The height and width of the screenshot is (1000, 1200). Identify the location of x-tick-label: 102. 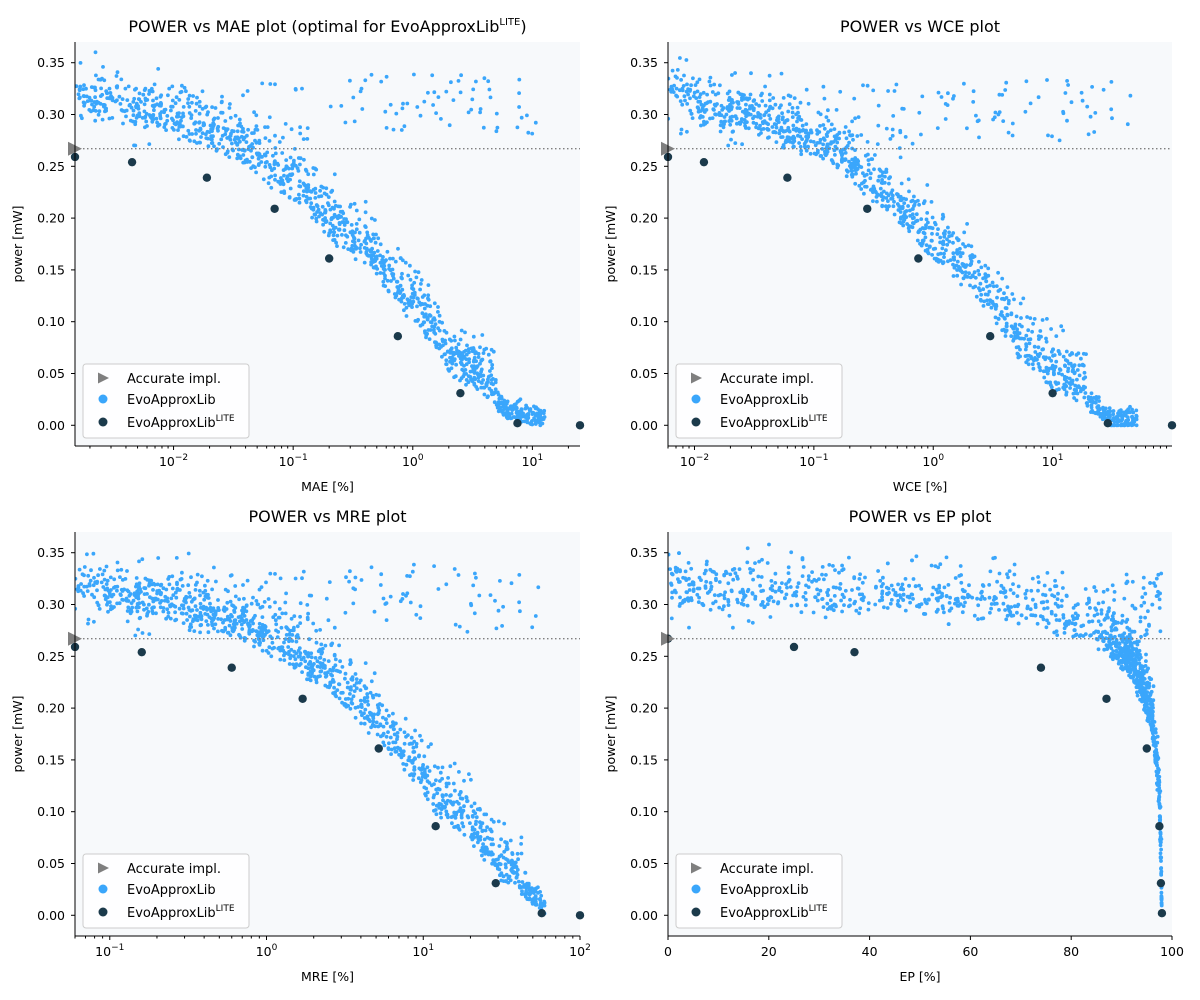
(580, 951).